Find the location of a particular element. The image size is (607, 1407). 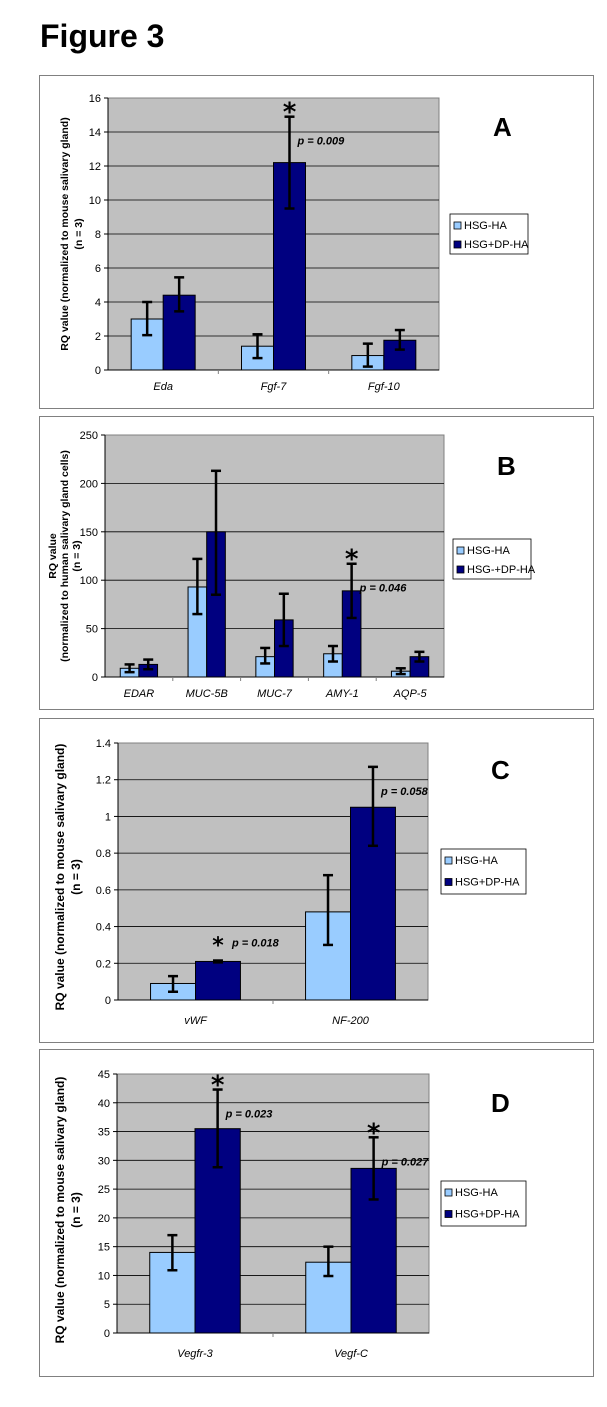

y-tick-label: 20 is located at coordinates (104, 1219).